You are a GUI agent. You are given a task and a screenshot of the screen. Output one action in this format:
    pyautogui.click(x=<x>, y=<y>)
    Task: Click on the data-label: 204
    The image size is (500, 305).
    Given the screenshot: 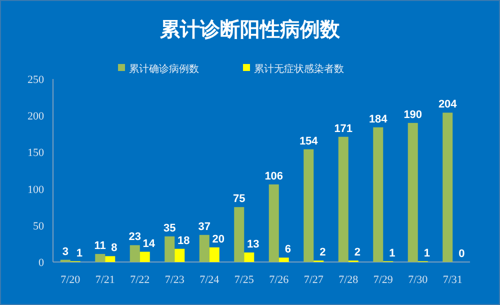 What is the action you would take?
    pyautogui.click(x=448, y=104)
    